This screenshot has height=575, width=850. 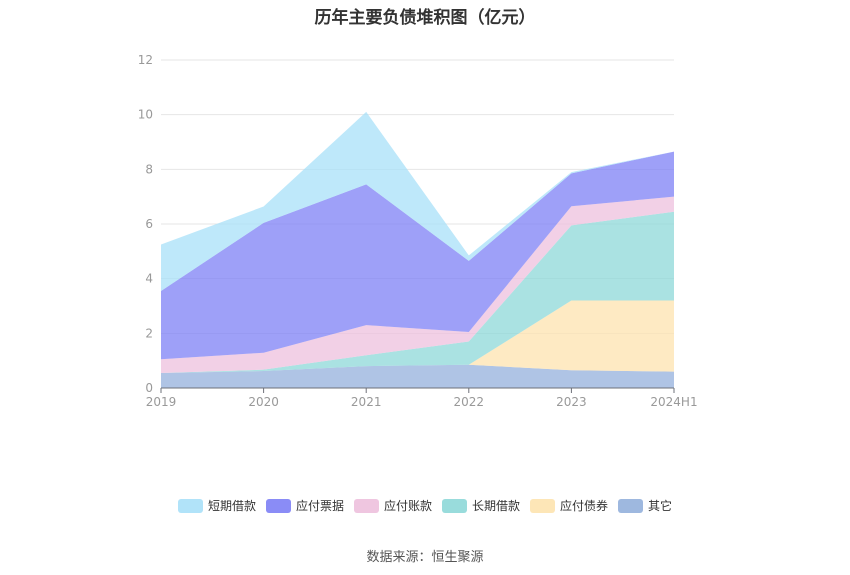 What do you see at coordinates (320, 505) in the screenshot?
I see `legend-label: 应付票据` at bounding box center [320, 505].